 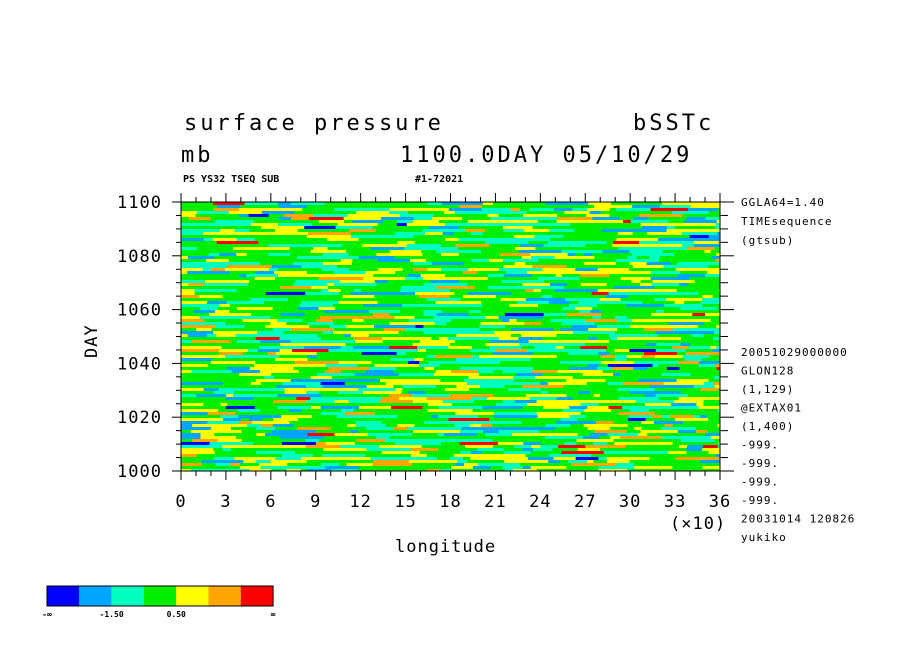 I want to click on x-tick-label: 24, so click(x=540, y=502).